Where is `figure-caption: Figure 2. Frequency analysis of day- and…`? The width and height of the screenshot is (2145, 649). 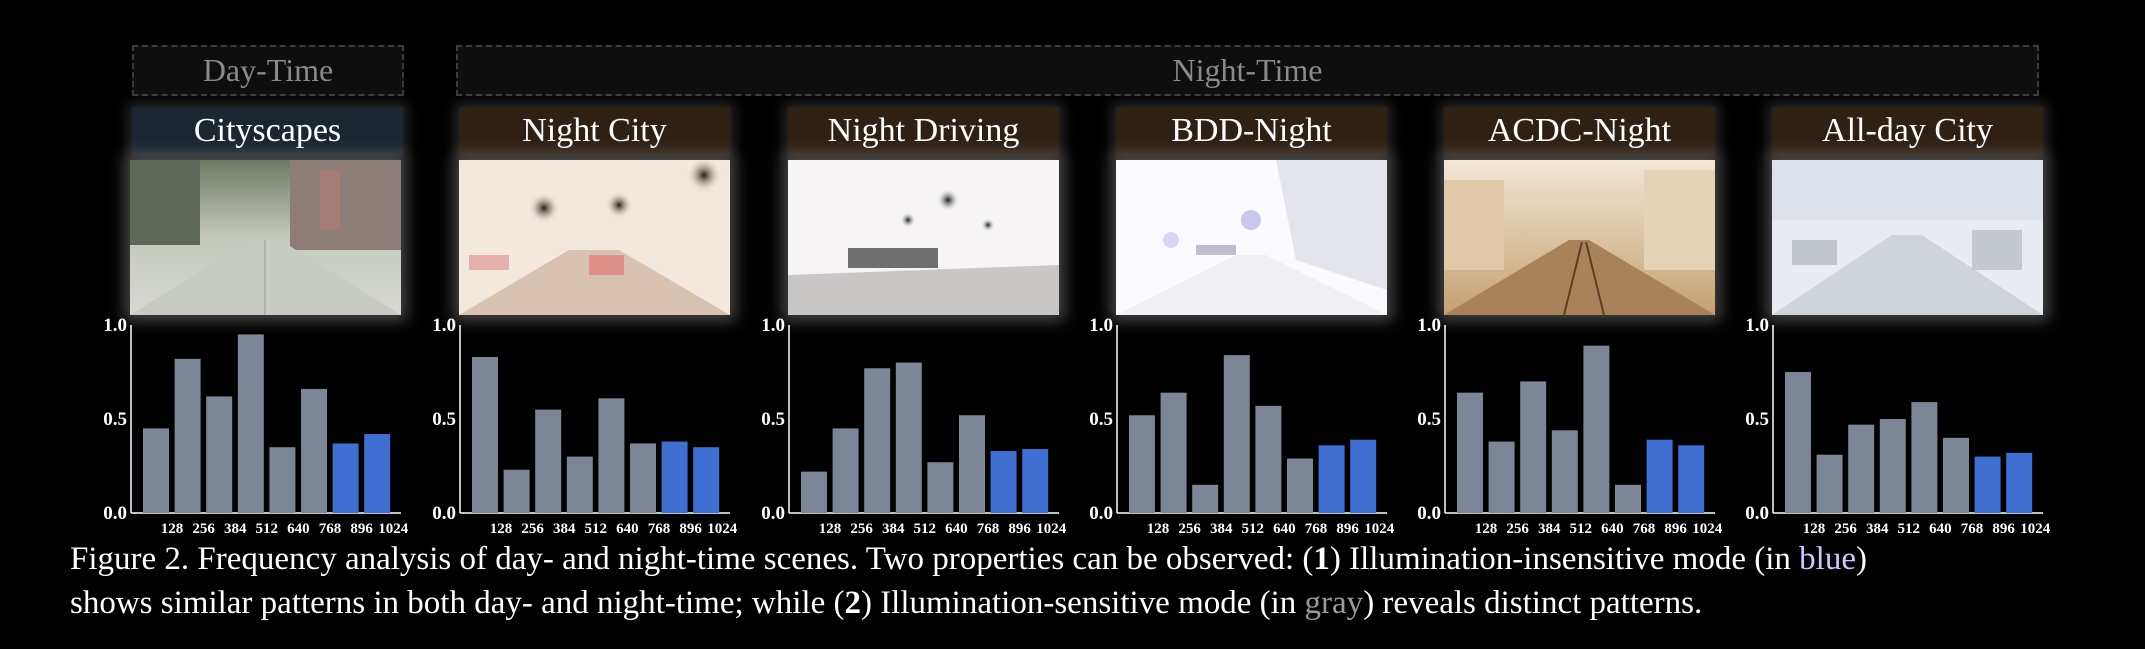 figure-caption: Figure 2. Frequency analysis of day- and… is located at coordinates (1100, 581).